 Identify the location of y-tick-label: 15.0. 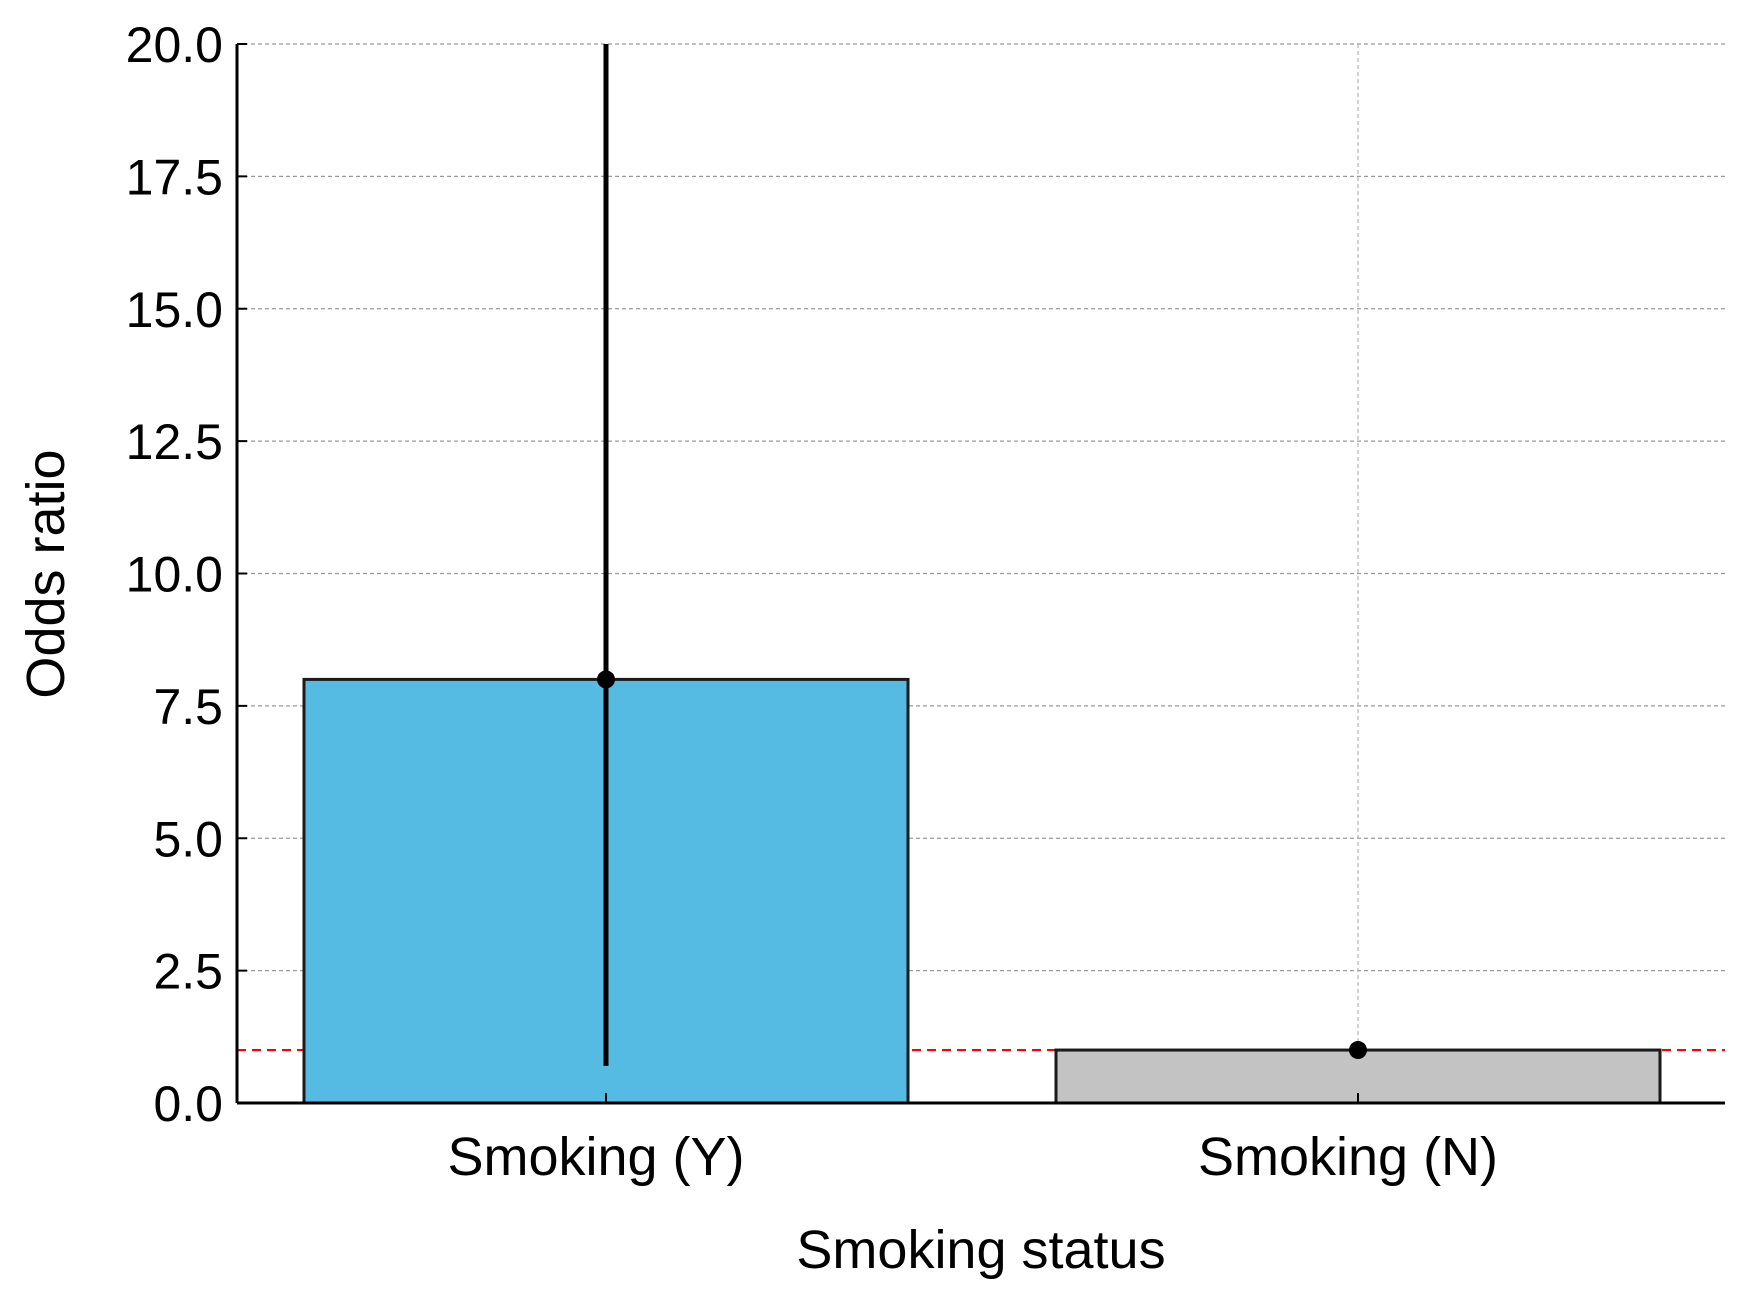
(174, 310).